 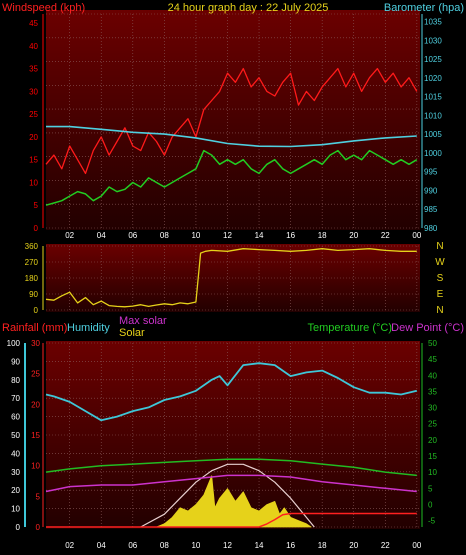 What do you see at coordinates (33, 160) in the screenshot?
I see `windspeed-y-tick: 15` at bounding box center [33, 160].